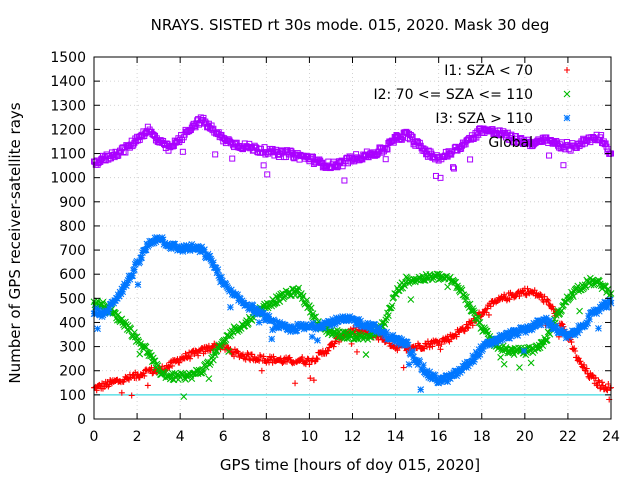 This screenshot has height=480, width=640. What do you see at coordinates (396, 437) in the screenshot?
I see `xtick-label-14: 14` at bounding box center [396, 437].